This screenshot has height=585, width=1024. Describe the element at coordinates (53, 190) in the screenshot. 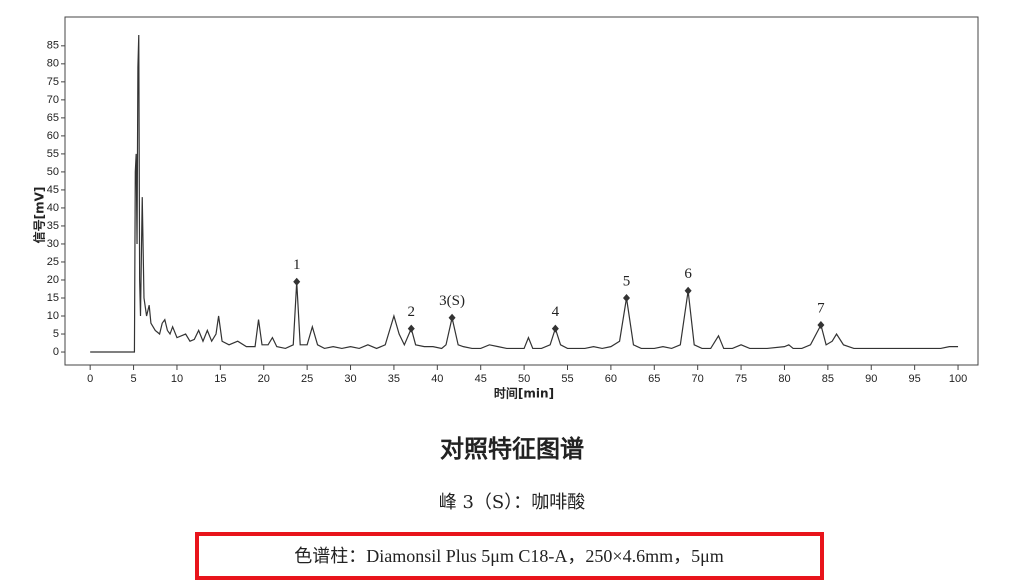

I see `y-tick-label: 45` at that location.